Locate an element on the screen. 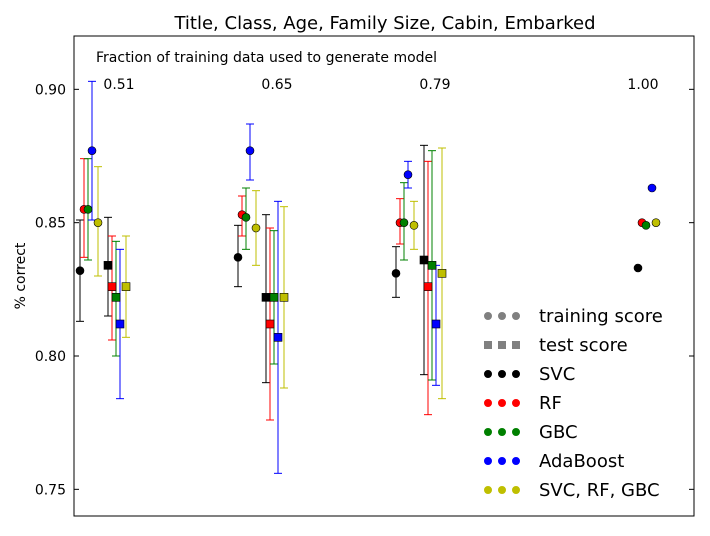 The height and width of the screenshot is (536, 710). legend-label: AdaBoost is located at coordinates (581, 461).